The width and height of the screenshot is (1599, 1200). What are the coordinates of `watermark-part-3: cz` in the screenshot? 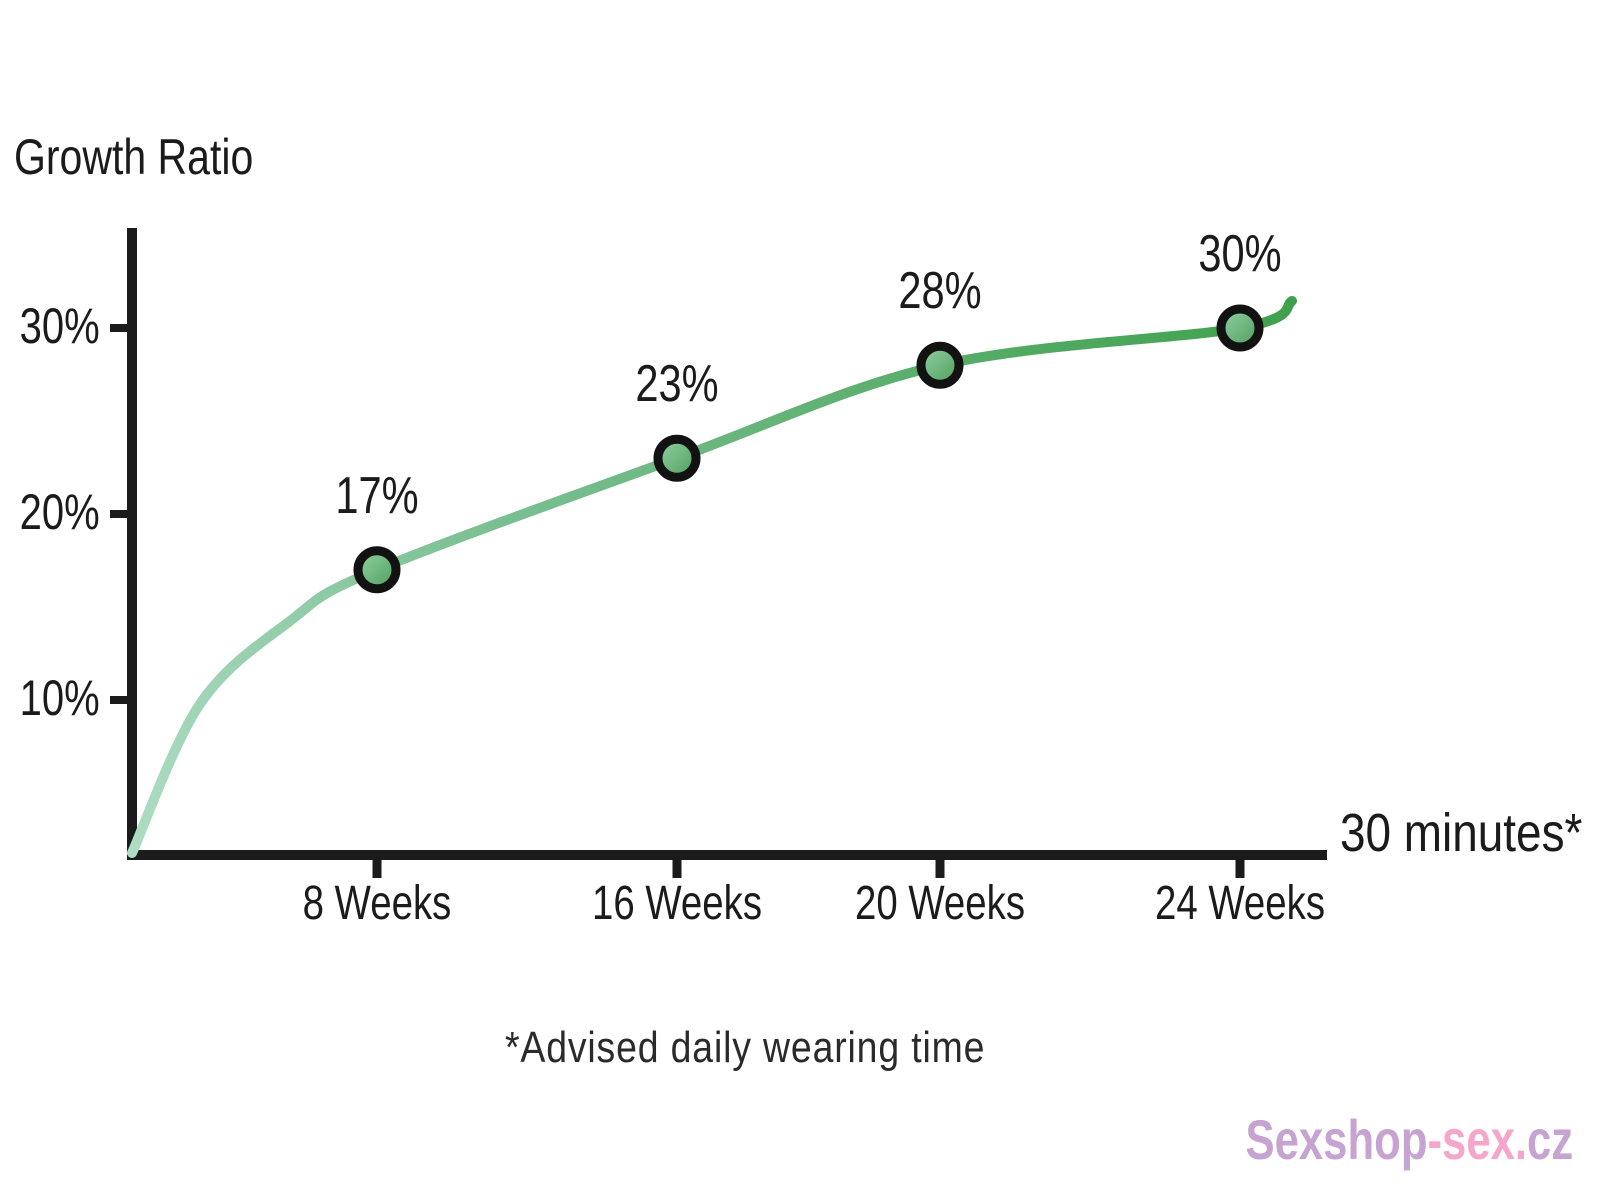 It's located at (1549, 1139).